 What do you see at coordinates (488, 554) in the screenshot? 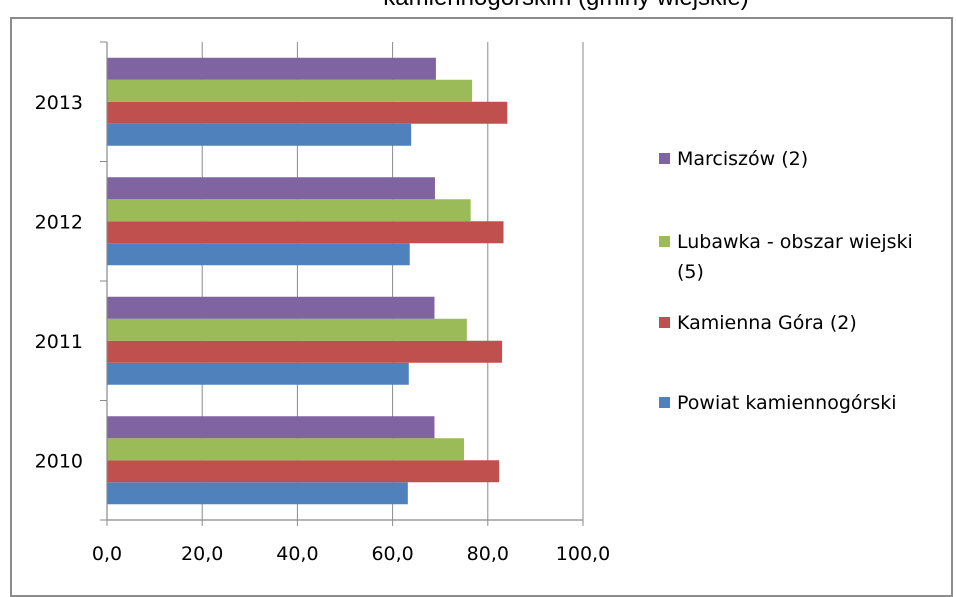
I see `x-tick-label: 80,0` at bounding box center [488, 554].